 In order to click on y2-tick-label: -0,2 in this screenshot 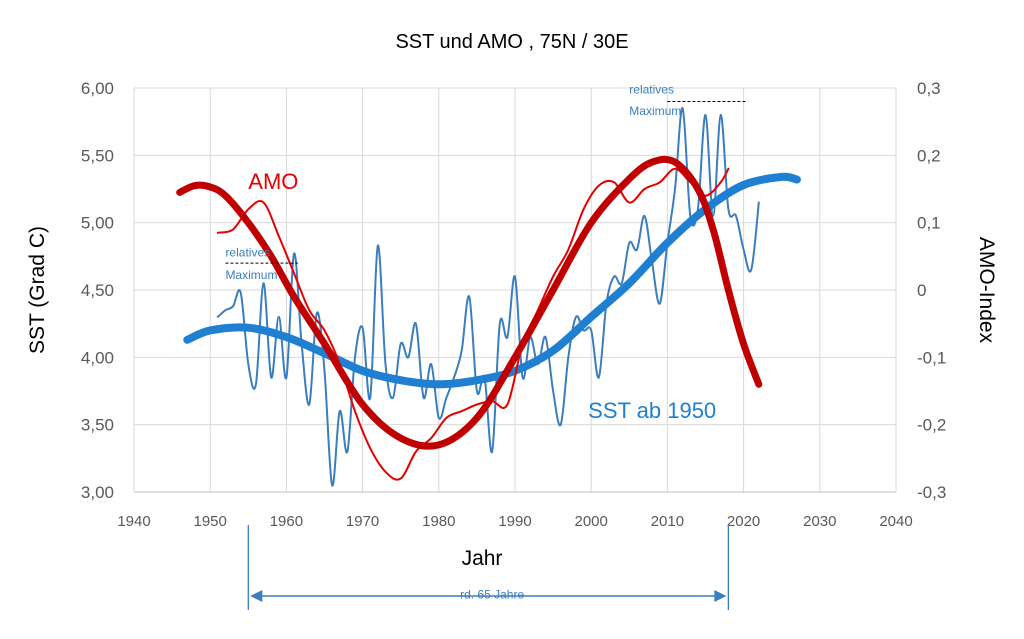, I will do `click(931, 425)`.